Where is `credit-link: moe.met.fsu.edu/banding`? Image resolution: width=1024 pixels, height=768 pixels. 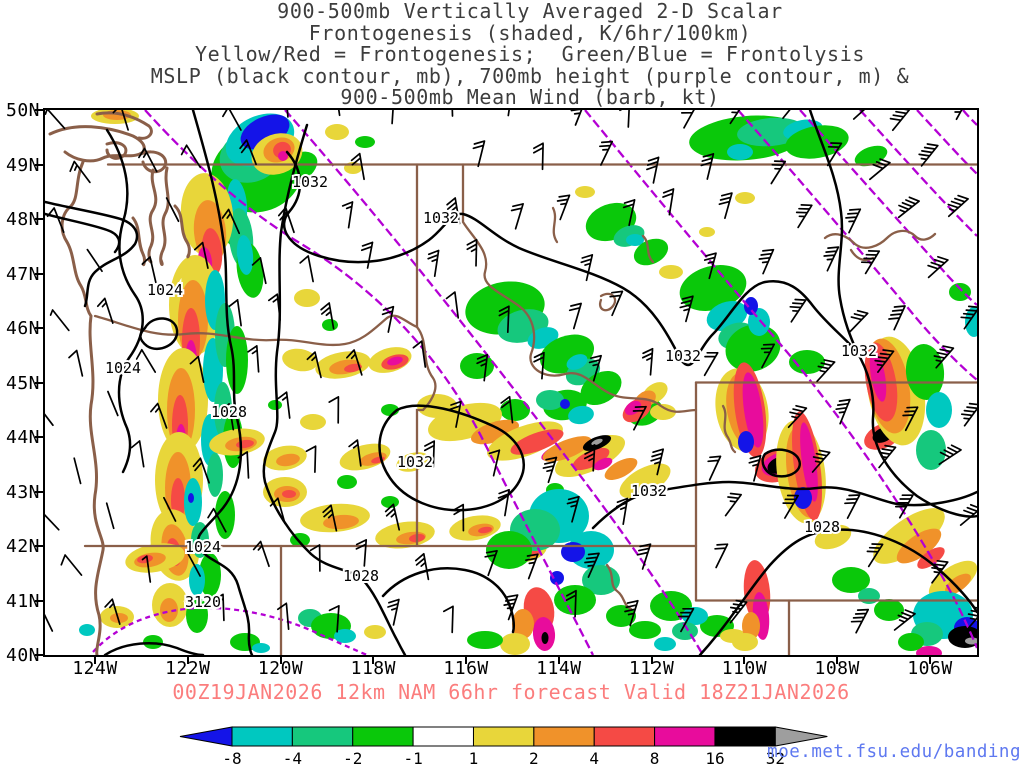 credit-link: moe.met.fsu.edu/banding is located at coordinates (894, 752).